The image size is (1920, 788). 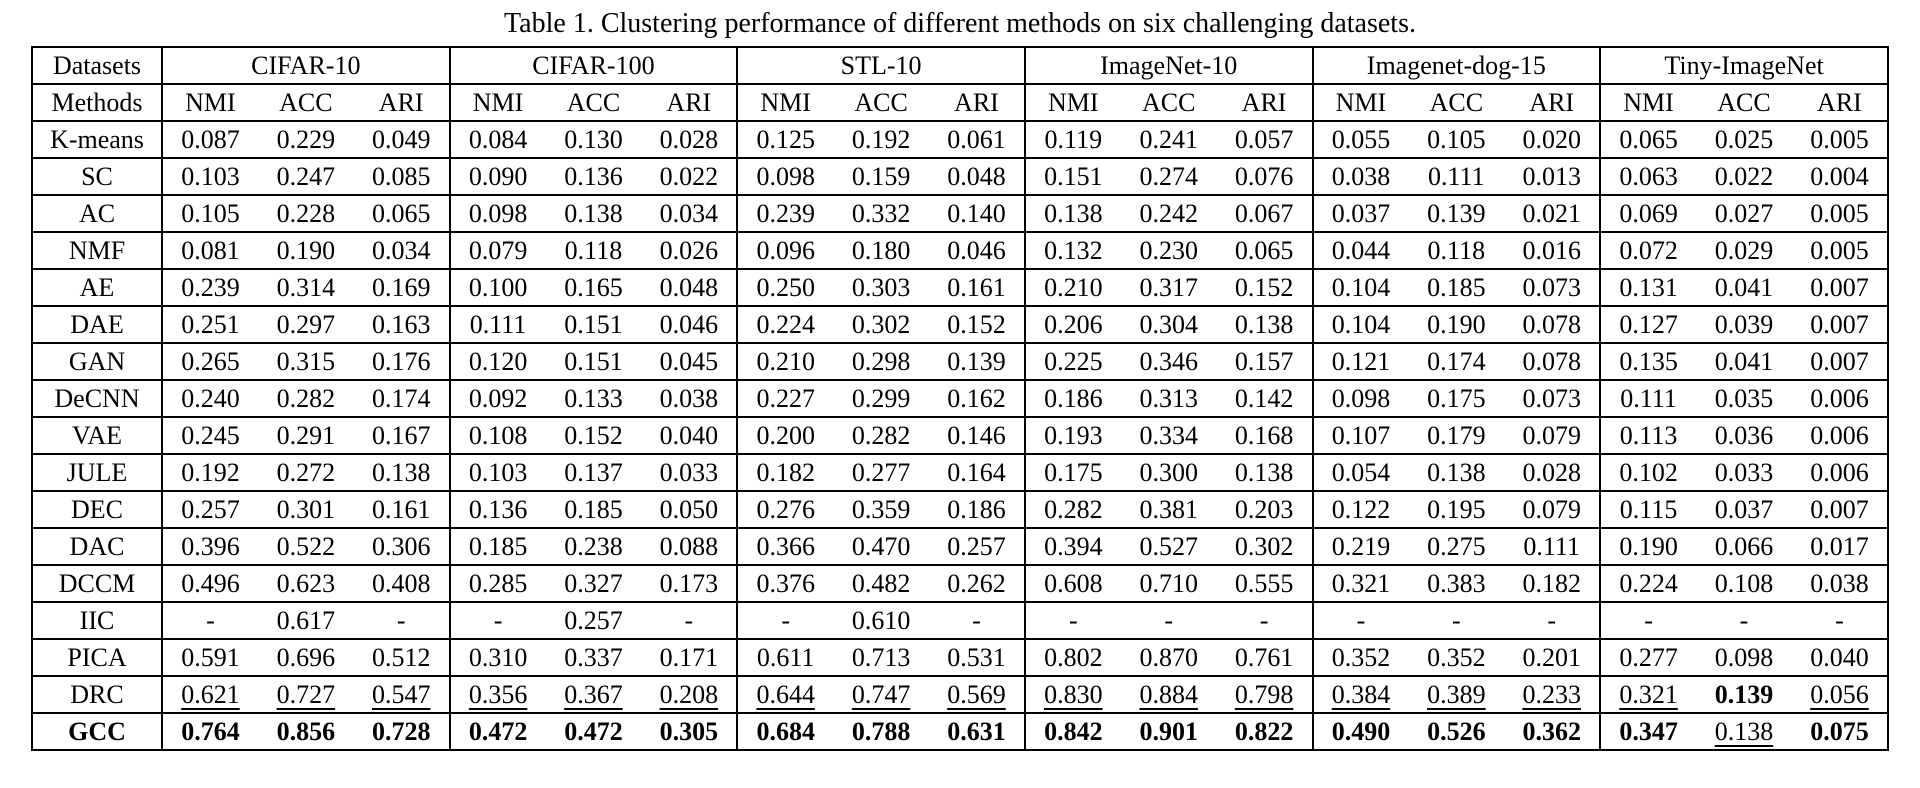 I want to click on metric-value-cell: 0.305, so click(x=689, y=731).